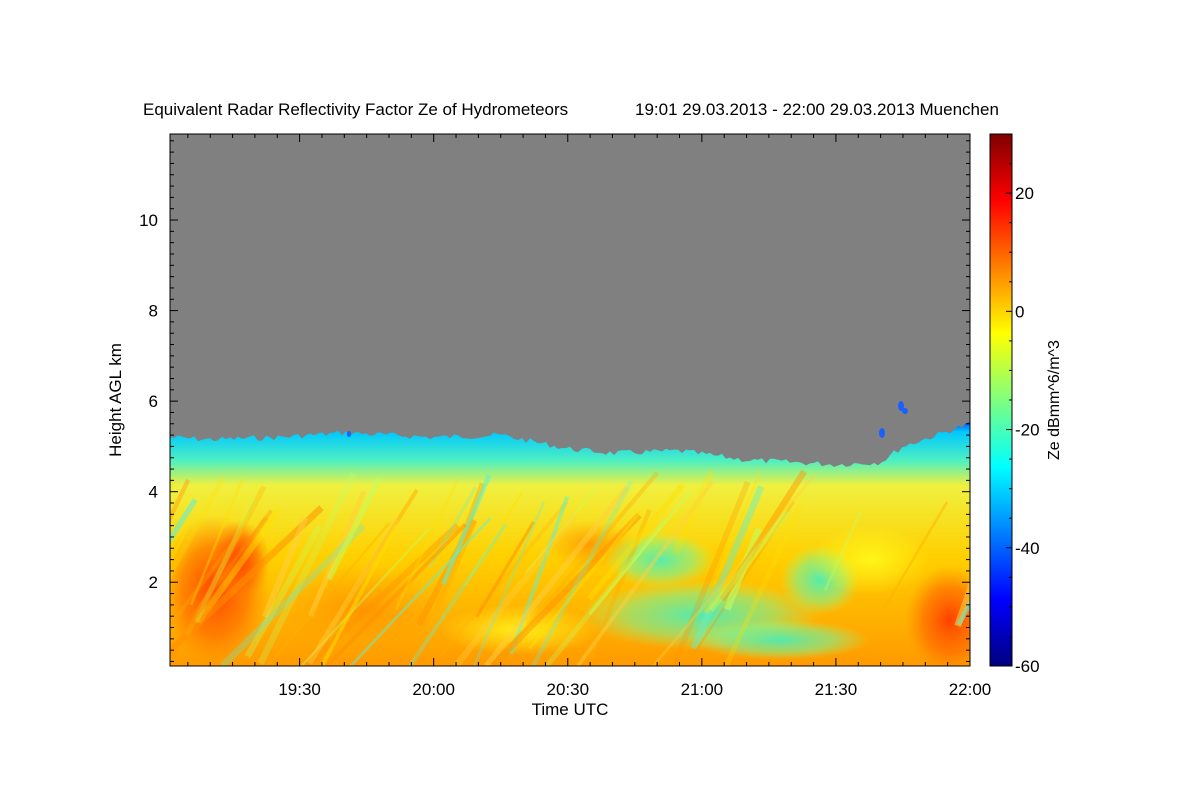 The height and width of the screenshot is (800, 1200). I want to click on y-tick-label: 8, so click(153, 311).